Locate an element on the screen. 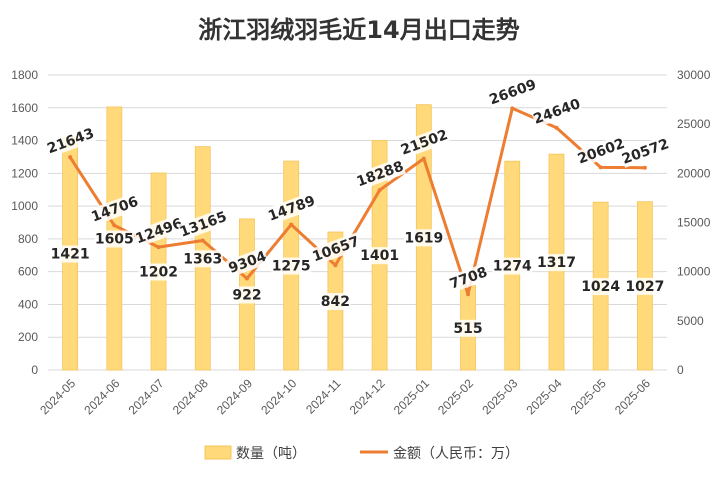  legend-bar-swatch is located at coordinates (218, 452).